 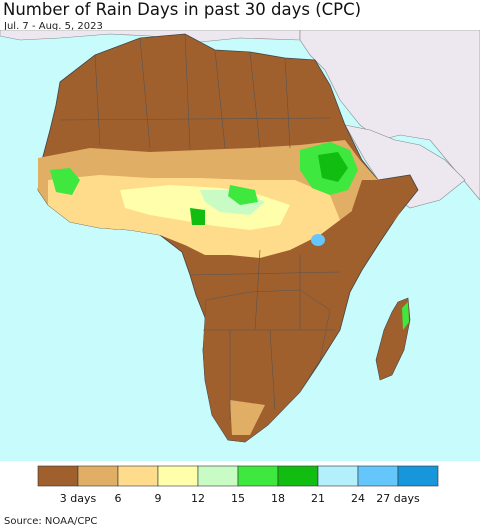 I want to click on legend-labels: 3 days 6 9 12 15 18 21 24 27 days, so click(x=240, y=498).